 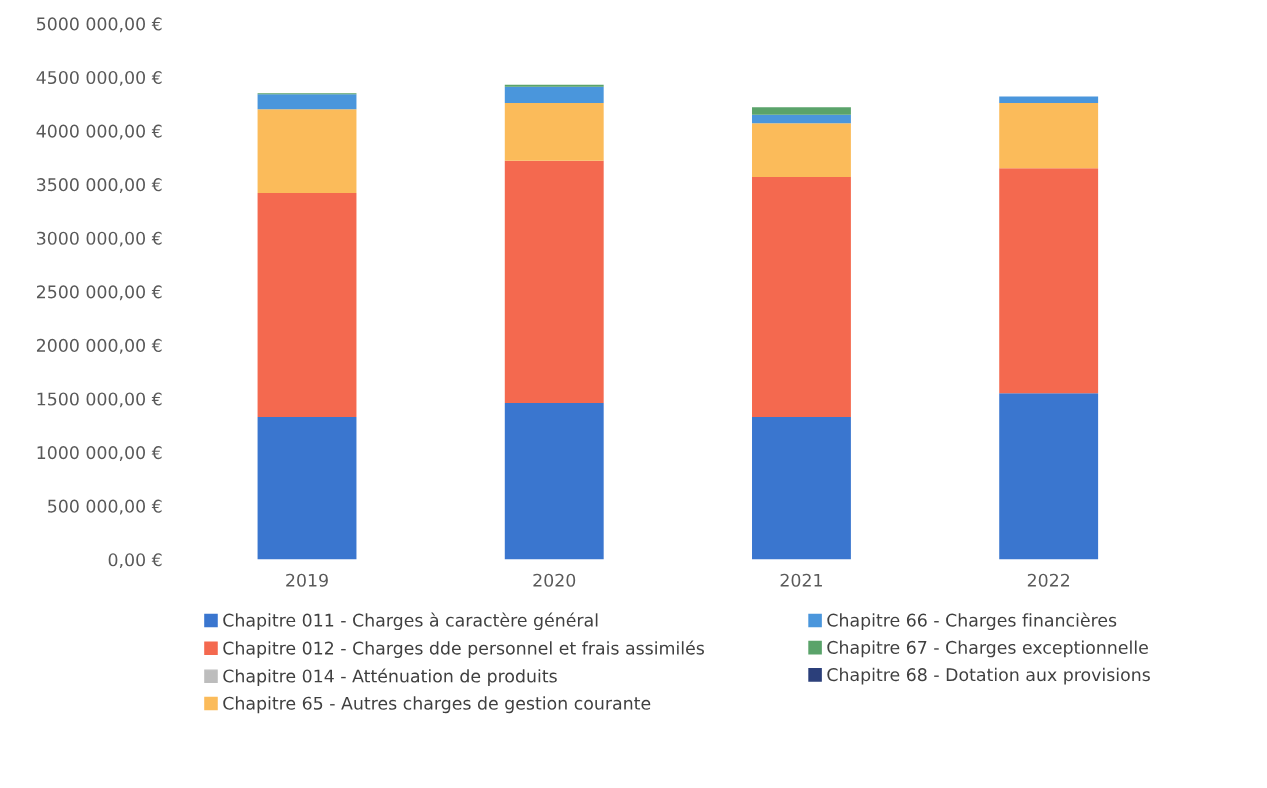 I want to click on x-tick-label: 2022, so click(x=1048, y=580).